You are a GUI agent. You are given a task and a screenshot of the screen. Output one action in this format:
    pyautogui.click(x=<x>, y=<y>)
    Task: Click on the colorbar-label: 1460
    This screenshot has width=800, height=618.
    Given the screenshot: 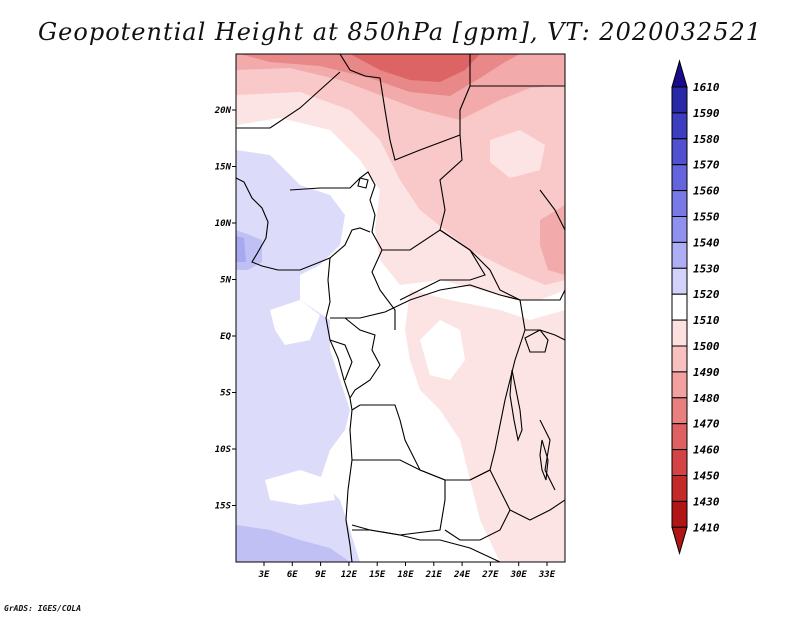 What is the action you would take?
    pyautogui.click(x=706, y=450)
    